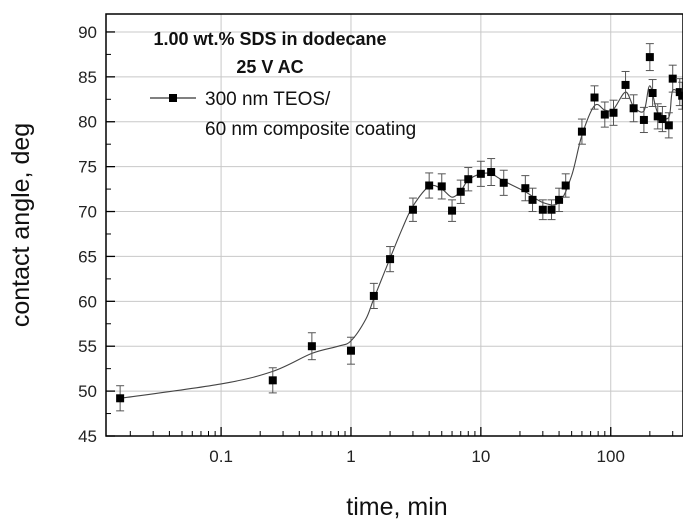 The image size is (683, 525). I want to click on y-tick-label: 90, so click(87, 32).